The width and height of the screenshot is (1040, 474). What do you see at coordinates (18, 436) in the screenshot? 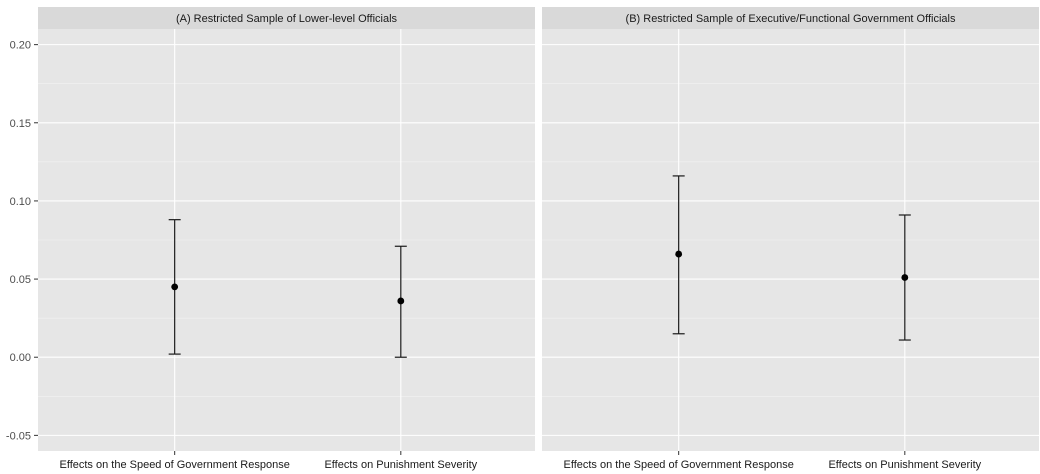
I see `y-tick-label: -0.05` at bounding box center [18, 436].